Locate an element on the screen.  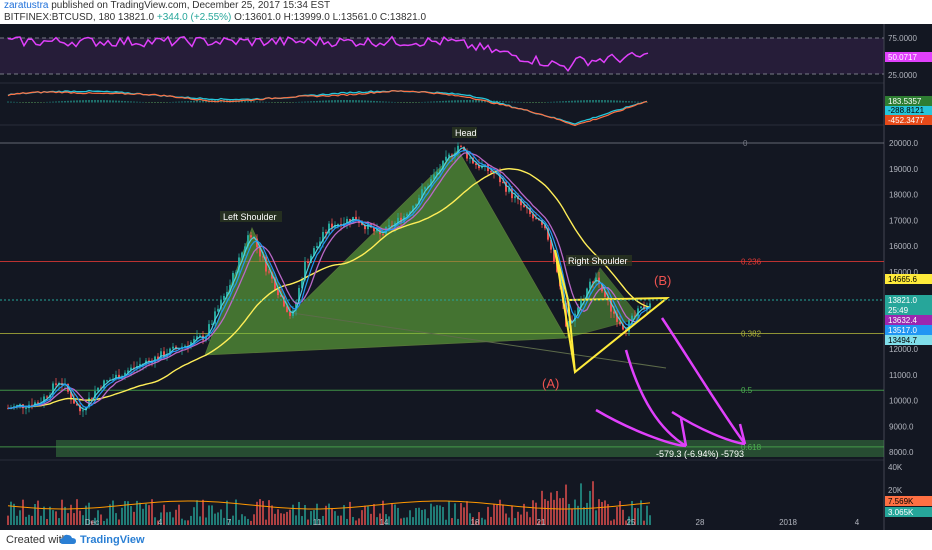
change-value: +344.0 (+2.55%) is located at coordinates (194, 17).